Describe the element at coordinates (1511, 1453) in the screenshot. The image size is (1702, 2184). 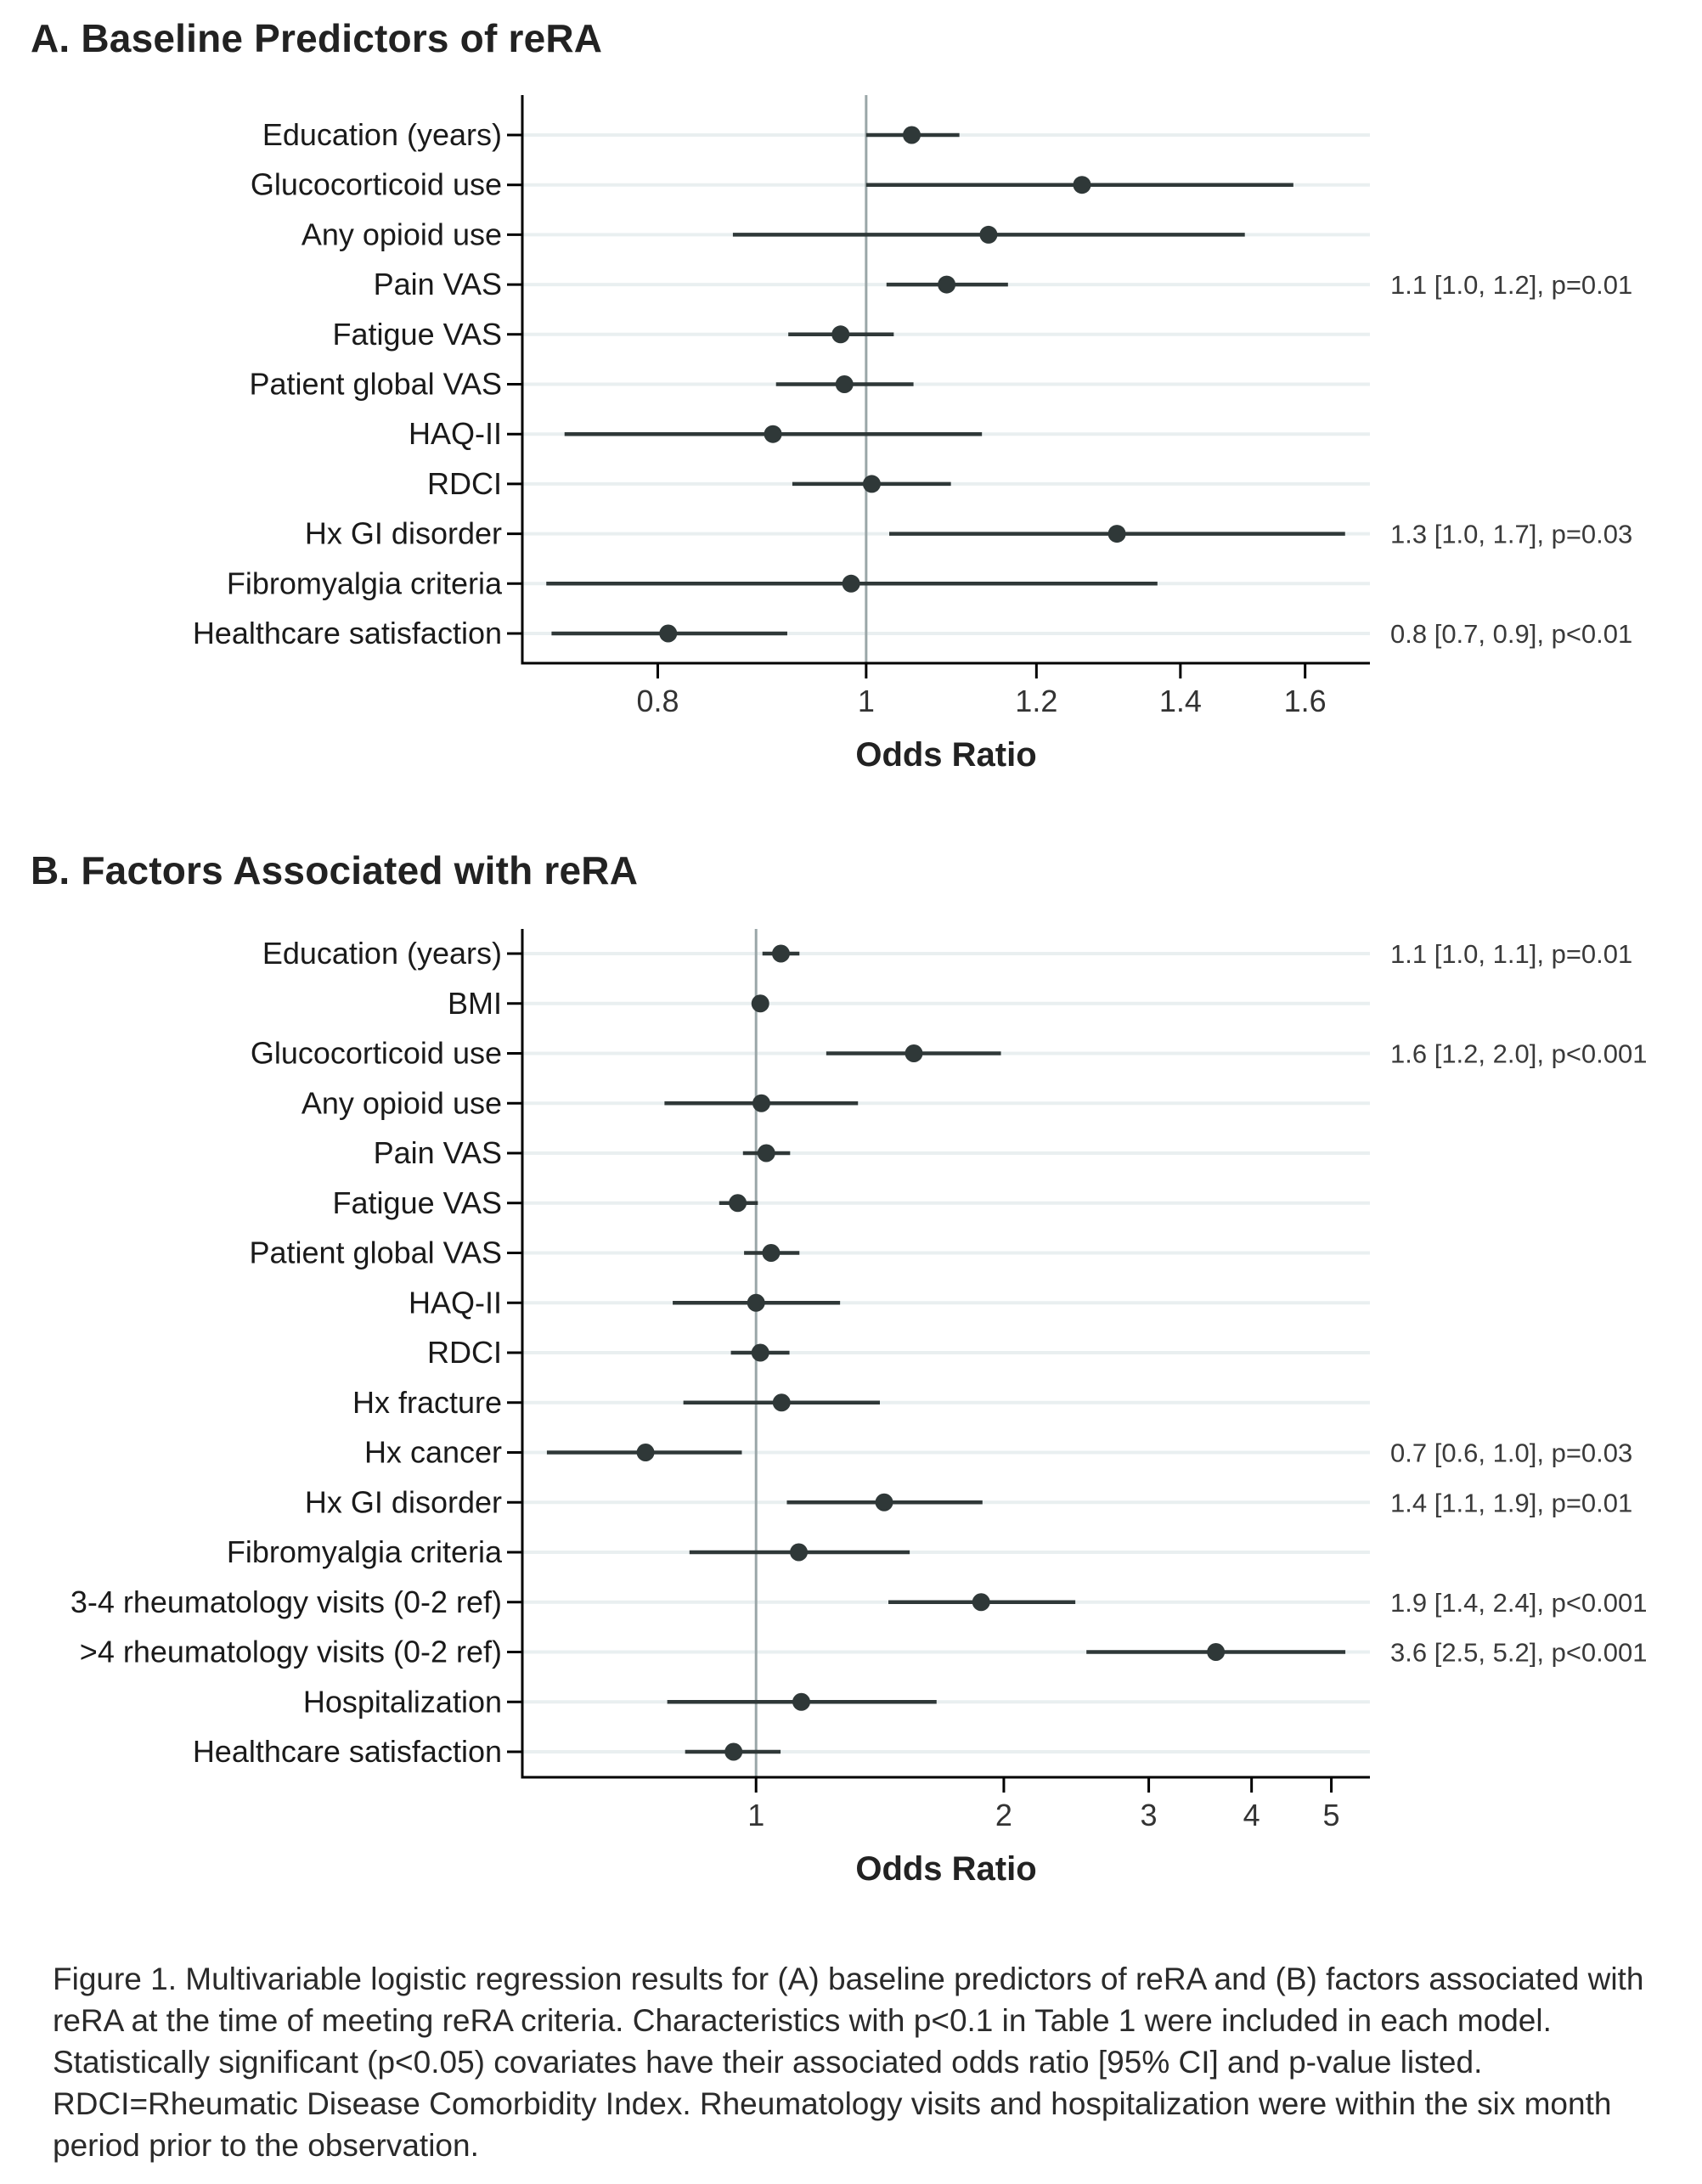
I see `odds-ratio-annotation: 0.7 [0.6, 1.0], p=0.03` at that location.